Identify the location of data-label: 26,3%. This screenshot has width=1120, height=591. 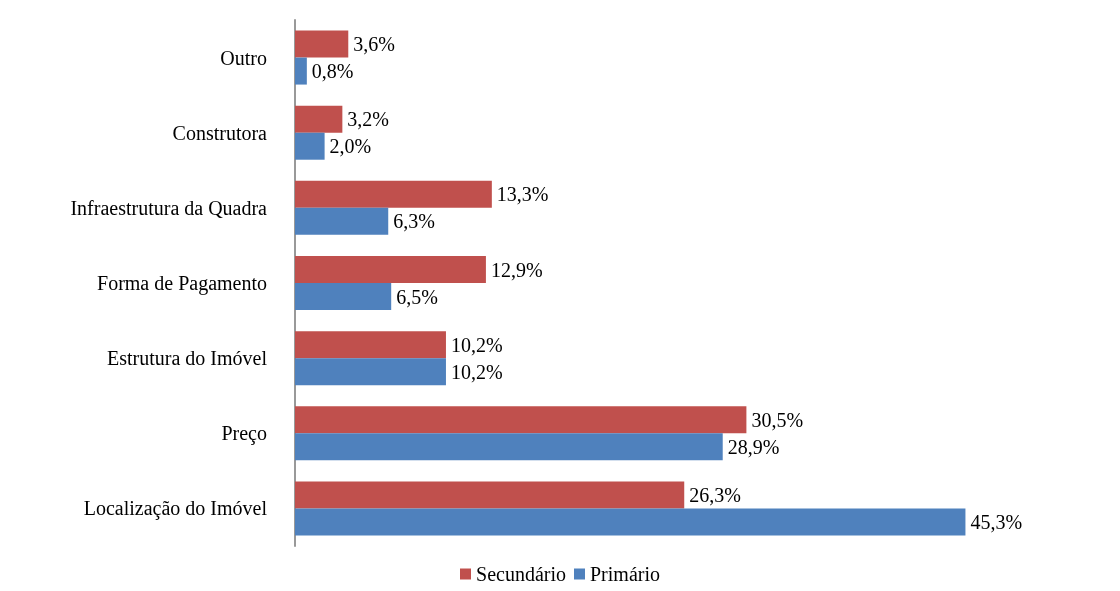
(715, 494).